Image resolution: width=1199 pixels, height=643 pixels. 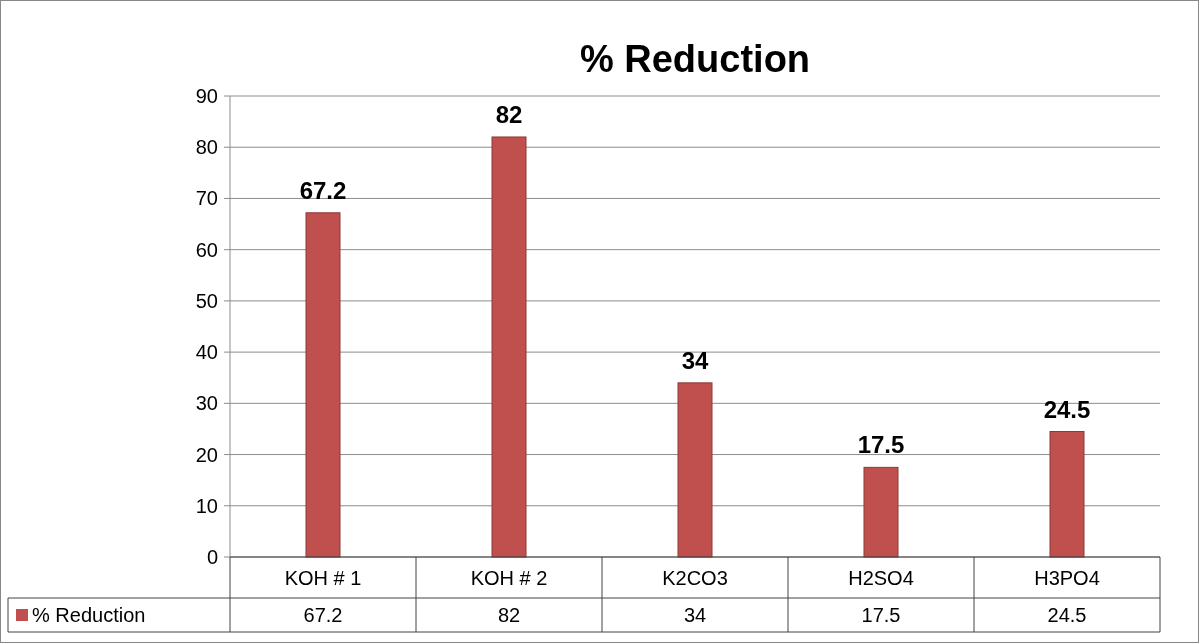 What do you see at coordinates (323, 190) in the screenshot?
I see `data-label: 67.2` at bounding box center [323, 190].